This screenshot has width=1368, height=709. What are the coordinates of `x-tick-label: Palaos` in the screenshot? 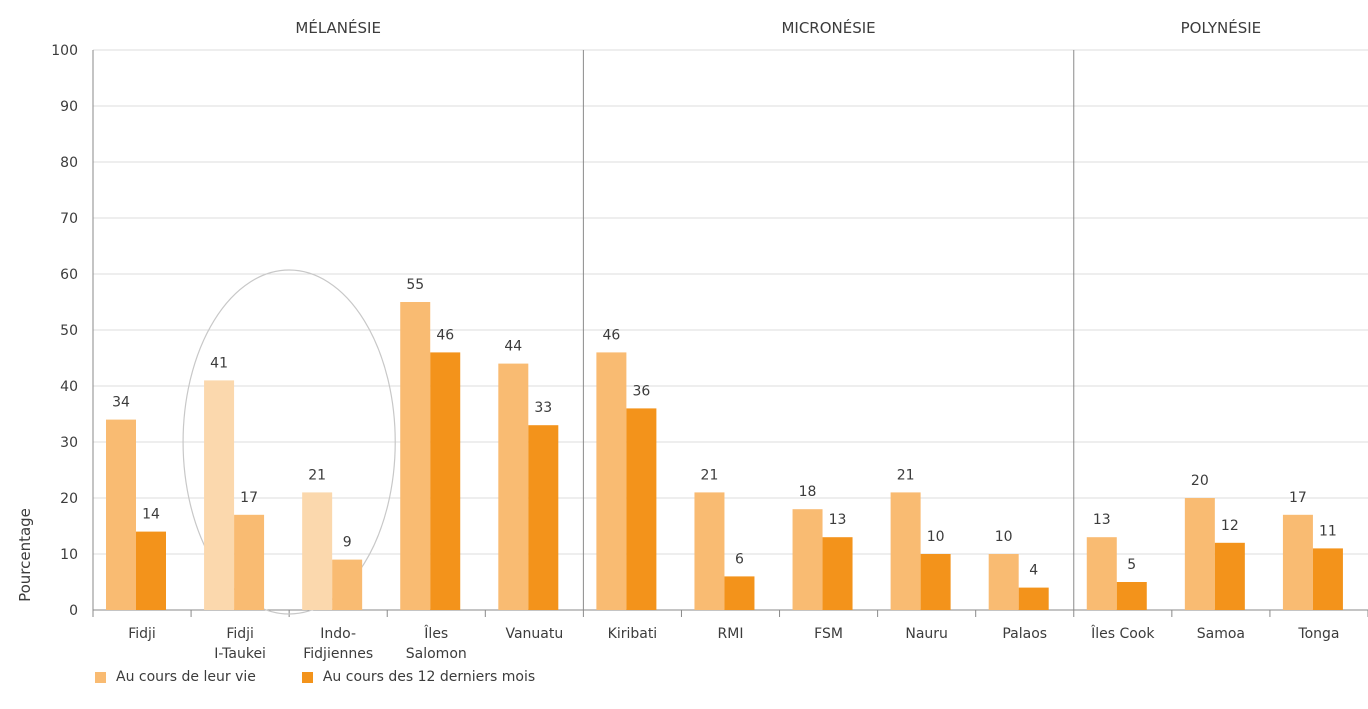 It's located at (1024, 634).